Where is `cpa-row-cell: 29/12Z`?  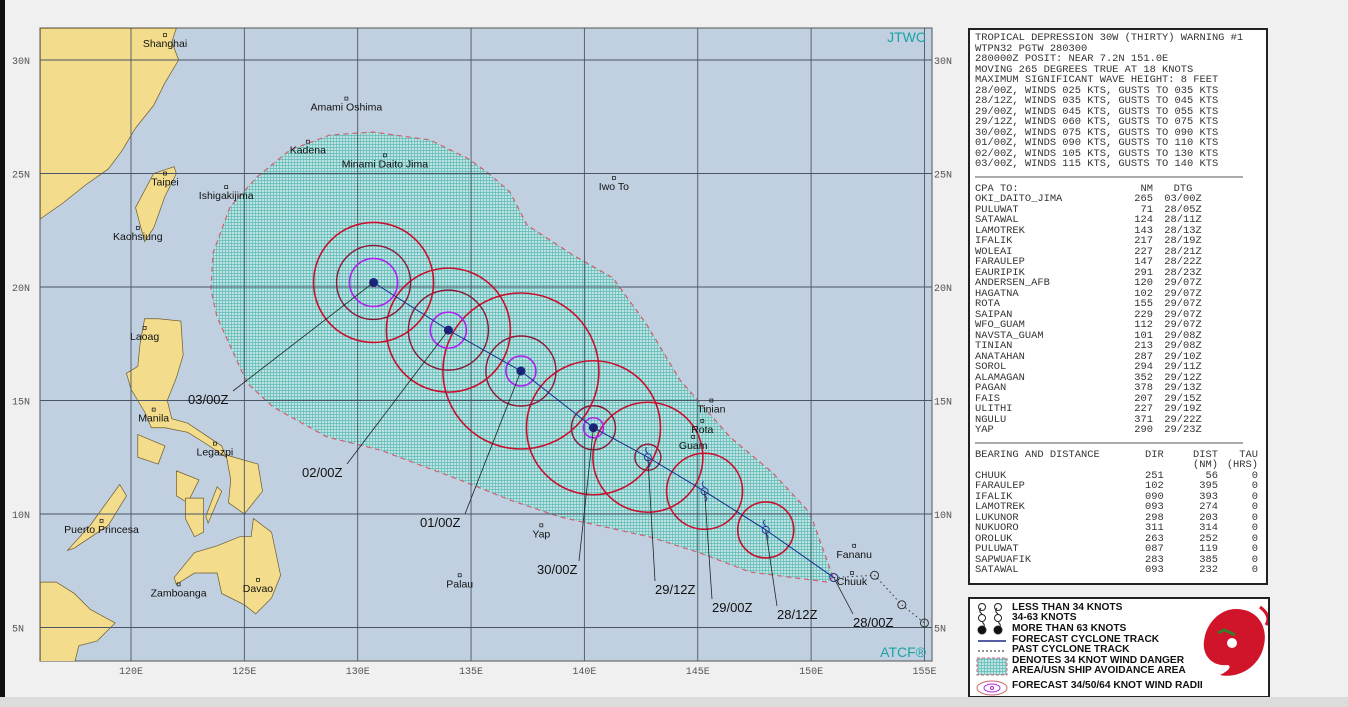
cpa-row-cell: 29/12Z is located at coordinates (1183, 377).